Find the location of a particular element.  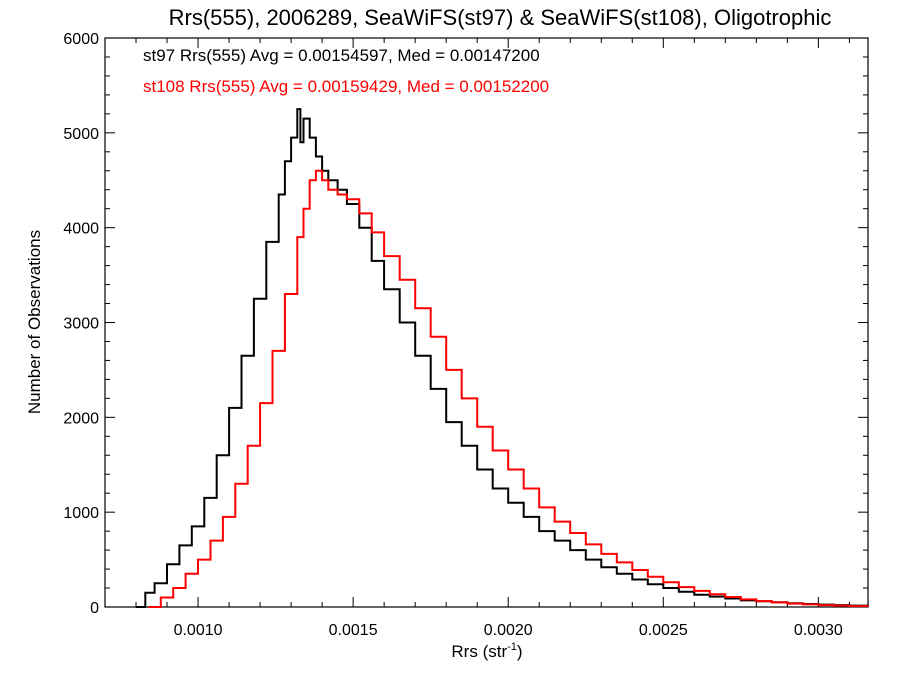

x-axis-label: Rrs (str-1) is located at coordinates (486, 651).